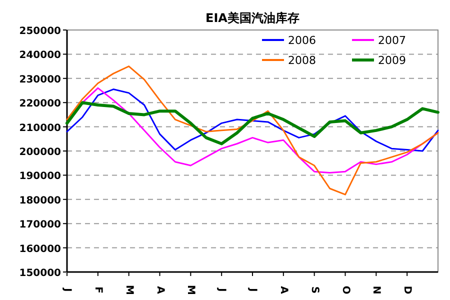 This screenshot has width=450, height=300. I want to click on y-tick-label: 200000, so click(40, 152).